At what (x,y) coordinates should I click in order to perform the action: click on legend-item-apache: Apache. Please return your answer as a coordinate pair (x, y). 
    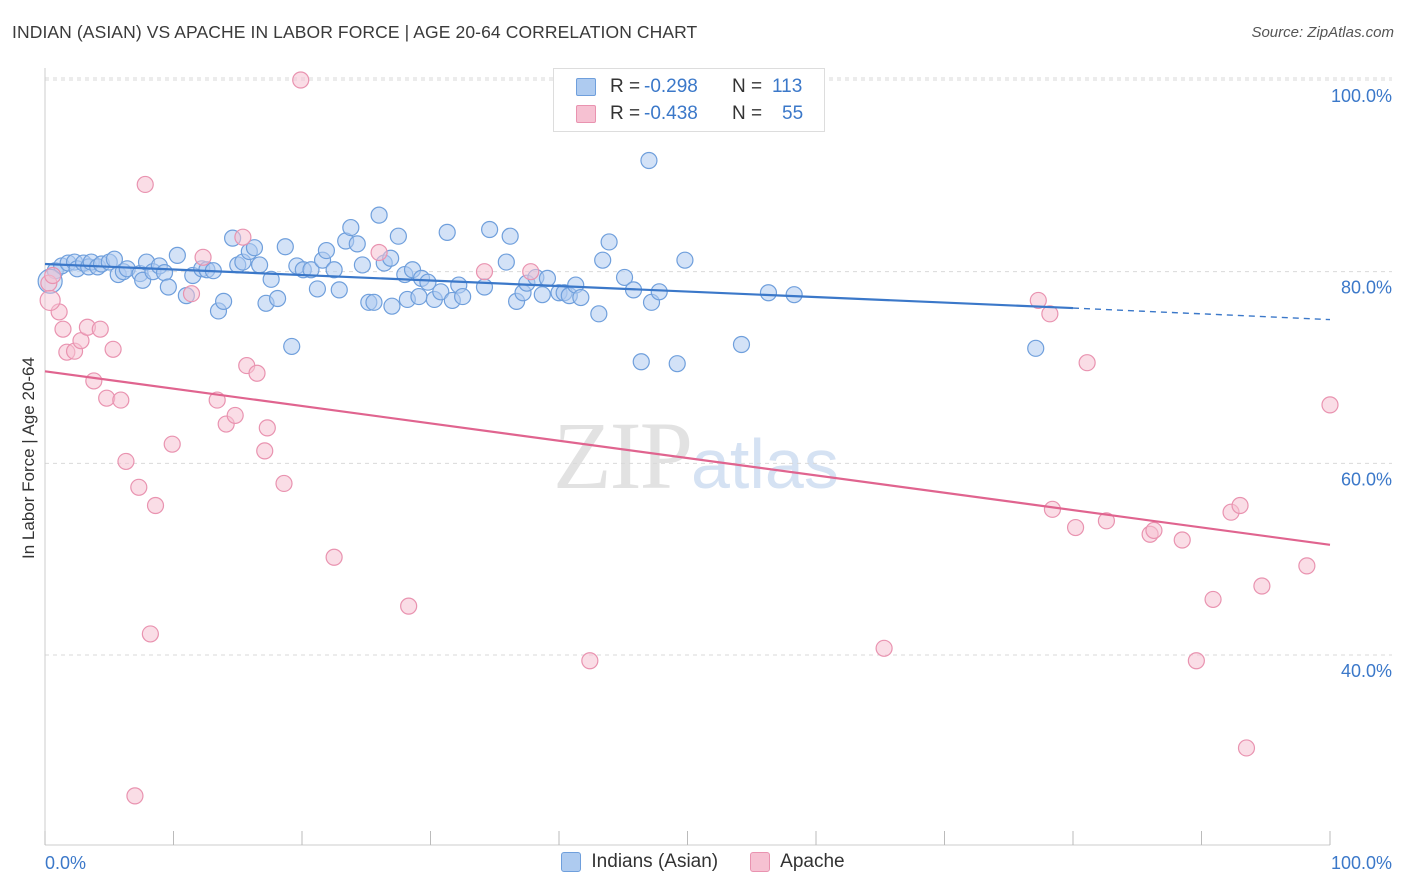
    Looking at the image, I should click on (797, 862).